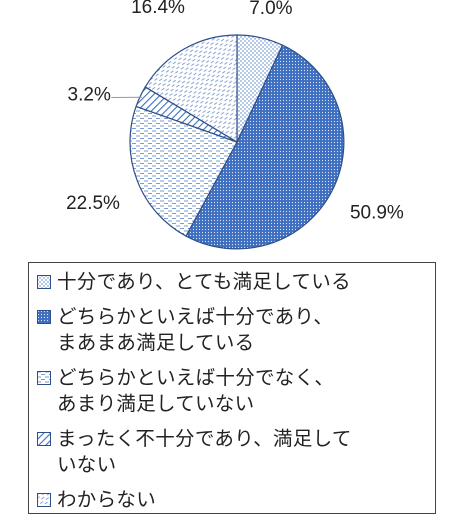 The image size is (471, 530). What do you see at coordinates (107, 499) in the screenshot?
I see `legend-label: わからない` at bounding box center [107, 499].